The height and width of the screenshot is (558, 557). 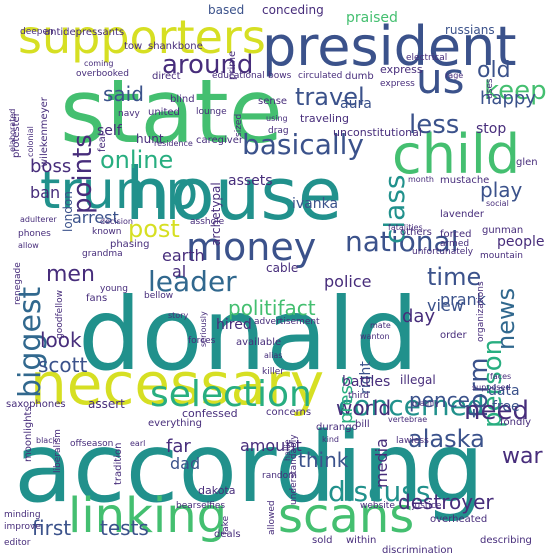 I want to click on word: sense, so click(x=273, y=101).